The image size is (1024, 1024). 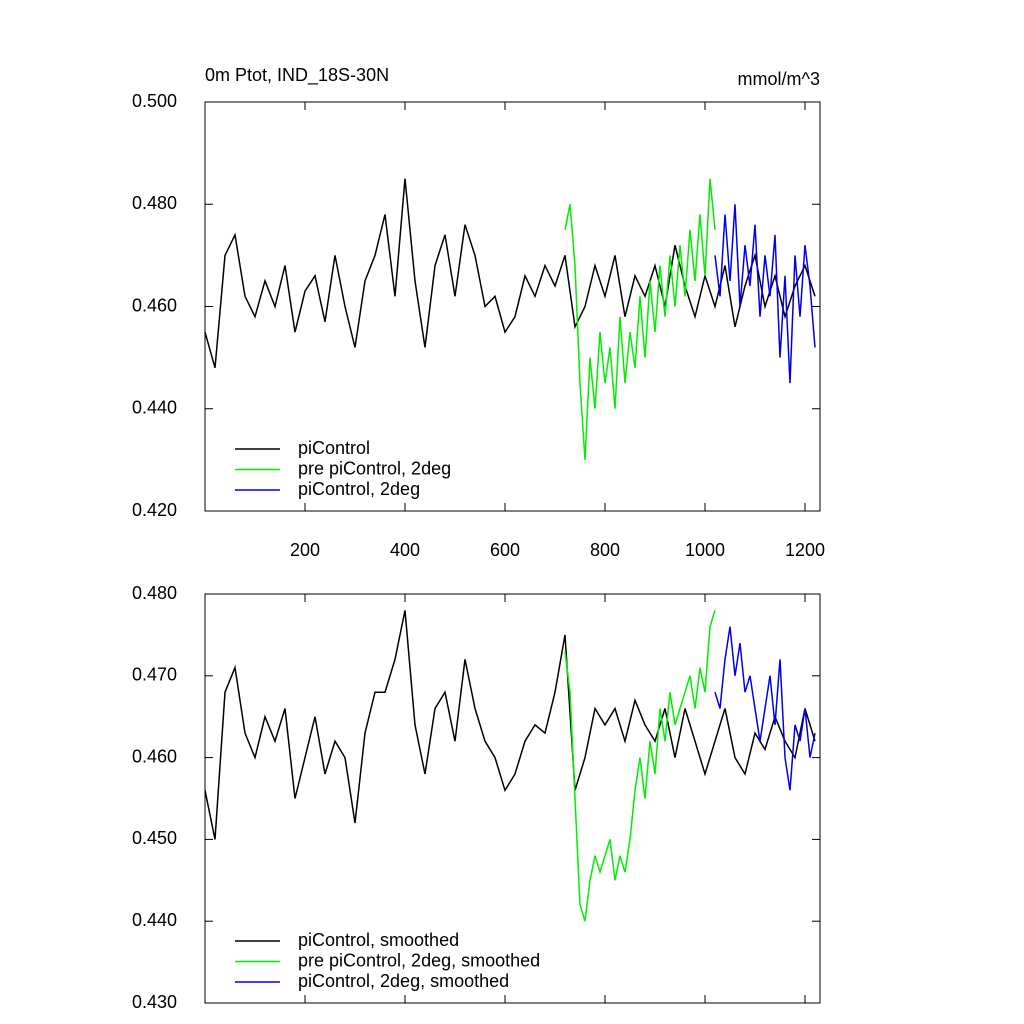 What do you see at coordinates (705, 550) in the screenshot?
I see `x-tick-label: 1000` at bounding box center [705, 550].